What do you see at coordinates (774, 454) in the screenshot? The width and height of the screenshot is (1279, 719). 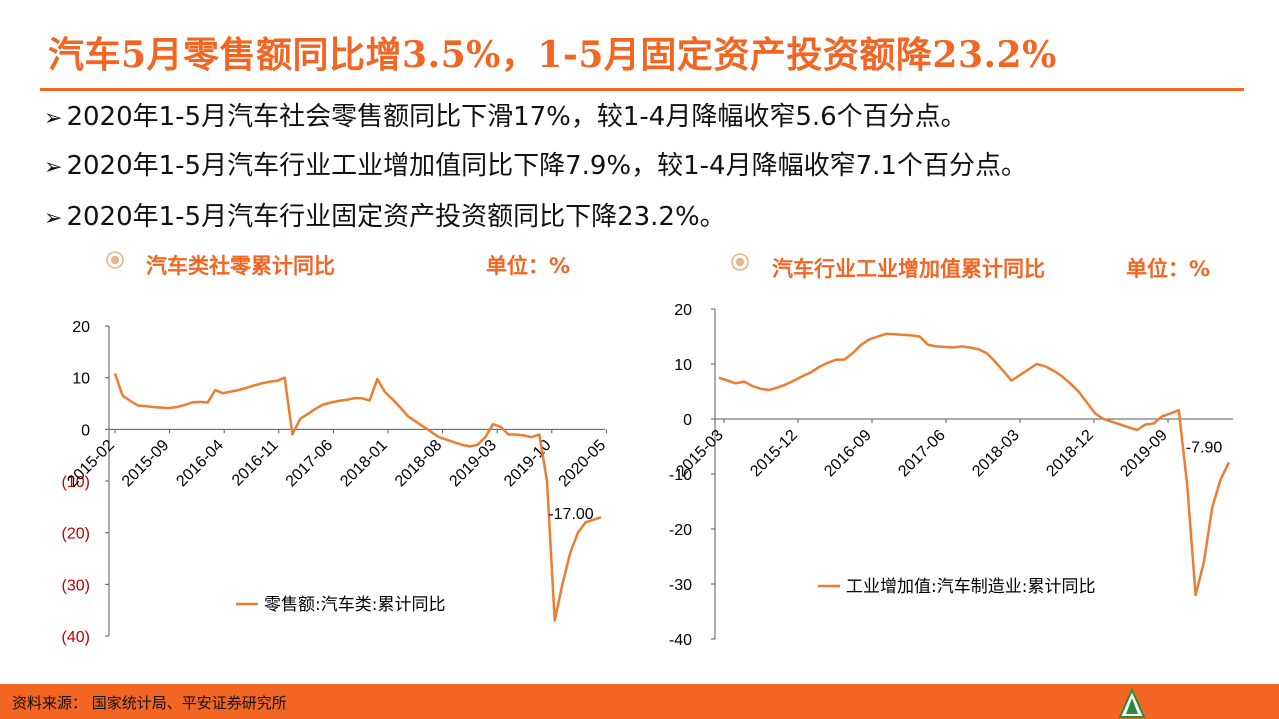 I see `x-tick-label: 2015-12` at bounding box center [774, 454].